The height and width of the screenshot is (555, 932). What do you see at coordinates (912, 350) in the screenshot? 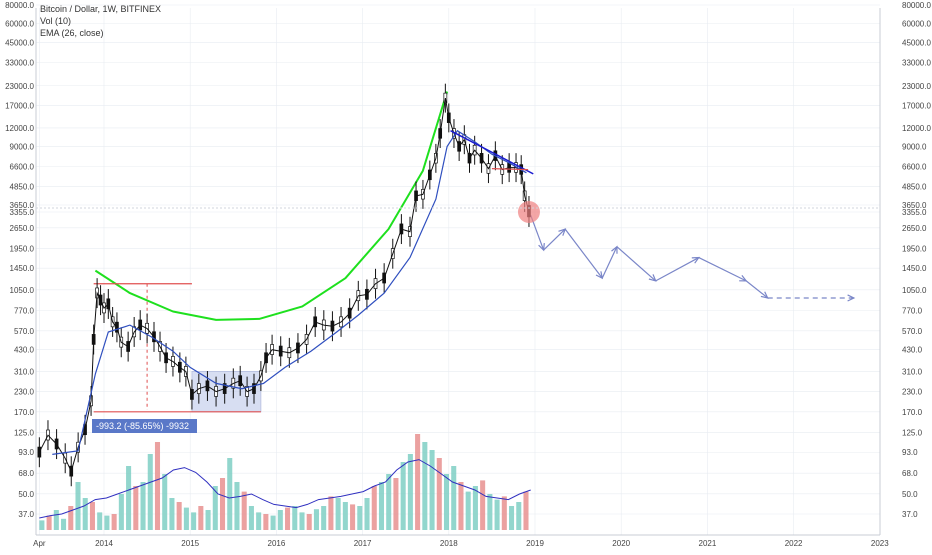
I see `y-tick-right: 430.0` at bounding box center [912, 350].